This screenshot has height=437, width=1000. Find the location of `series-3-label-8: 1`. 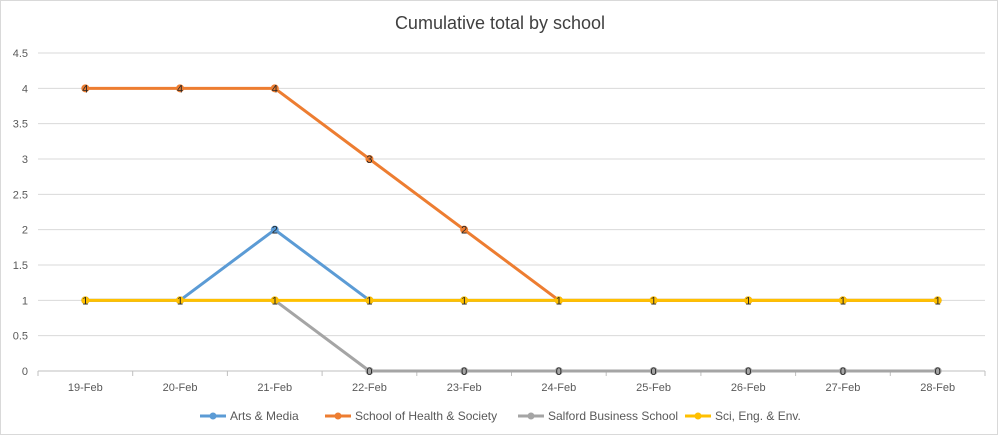

series-3-label-8: 1 is located at coordinates (843, 301).